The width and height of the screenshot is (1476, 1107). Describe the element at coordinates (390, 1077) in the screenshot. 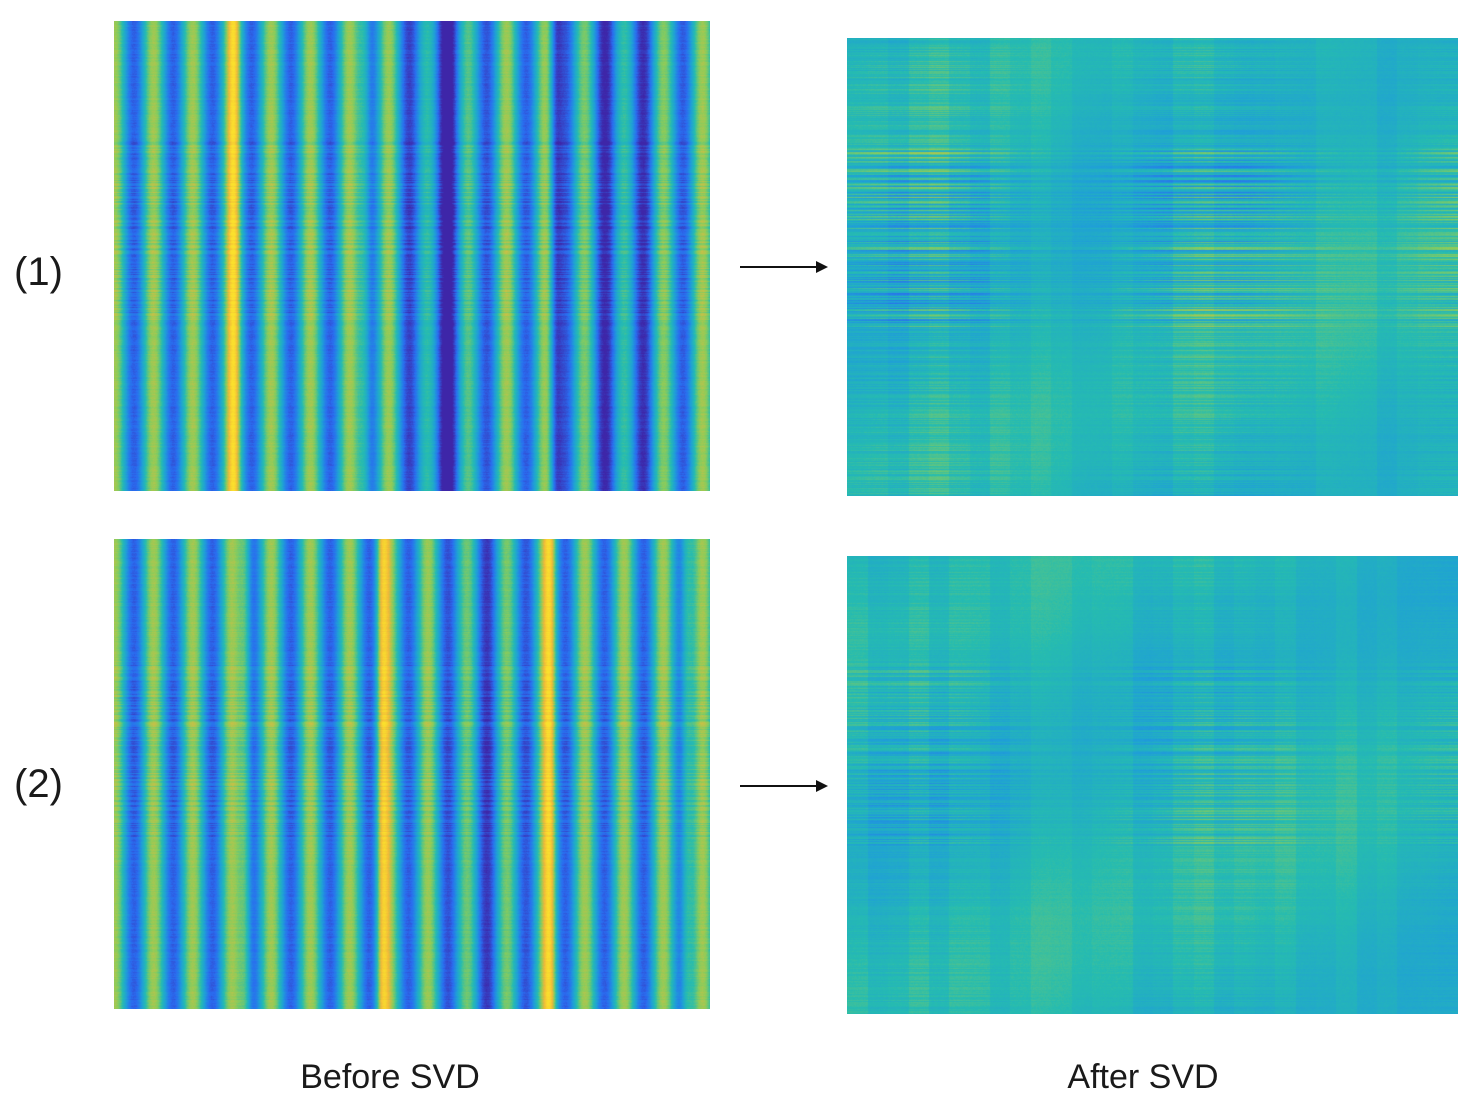

I see `column-label-before: Before SVD` at that location.